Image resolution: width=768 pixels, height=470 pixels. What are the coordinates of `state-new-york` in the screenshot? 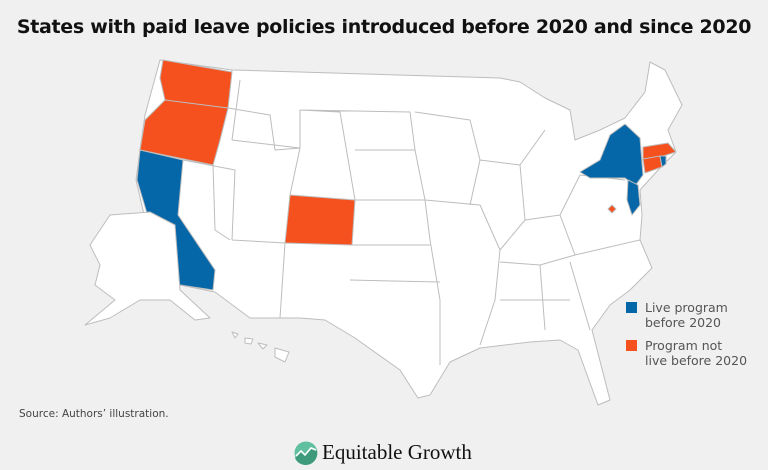 It's located at (611, 155).